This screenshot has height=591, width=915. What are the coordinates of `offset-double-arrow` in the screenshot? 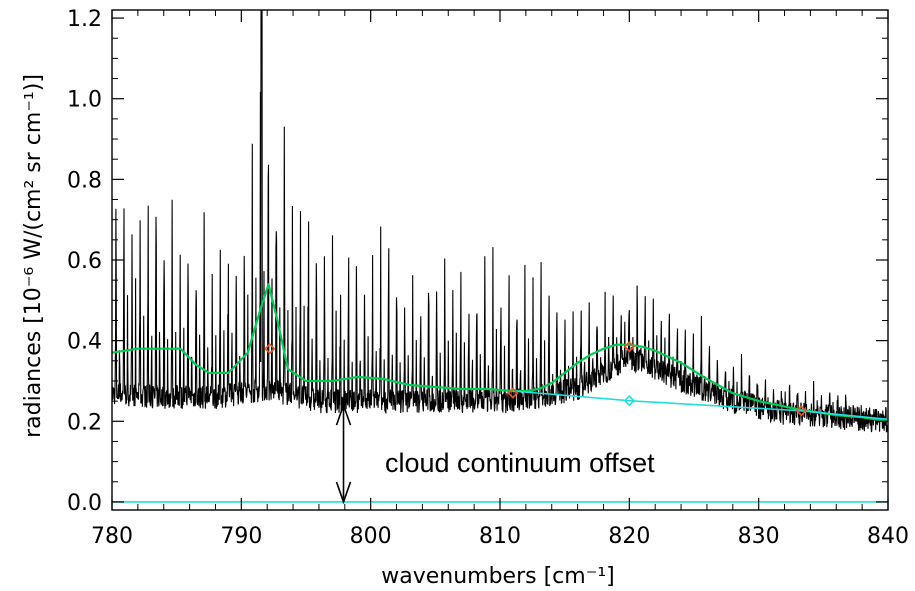 It's located at (343, 453).